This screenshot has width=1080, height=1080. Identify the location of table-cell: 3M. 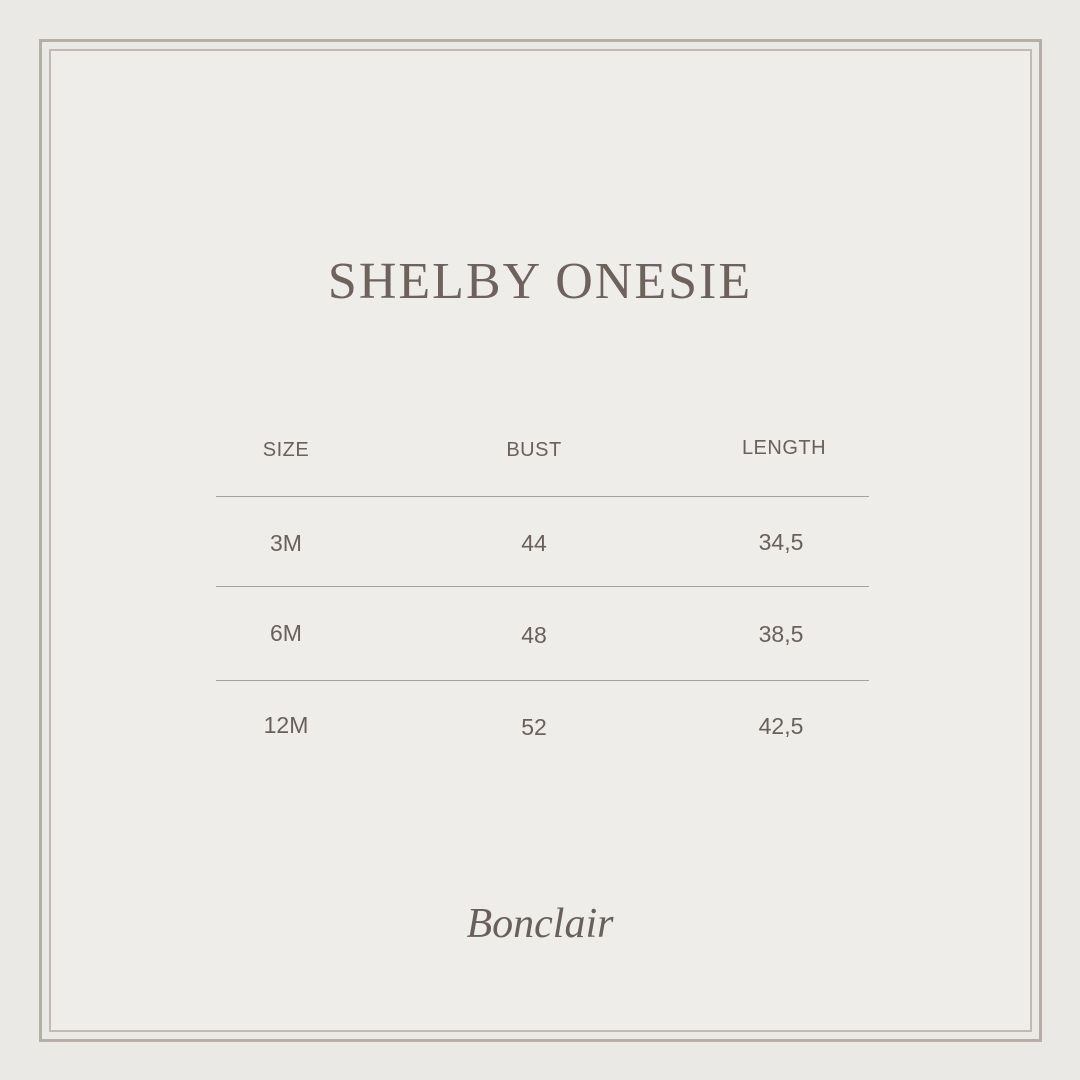
(286, 543).